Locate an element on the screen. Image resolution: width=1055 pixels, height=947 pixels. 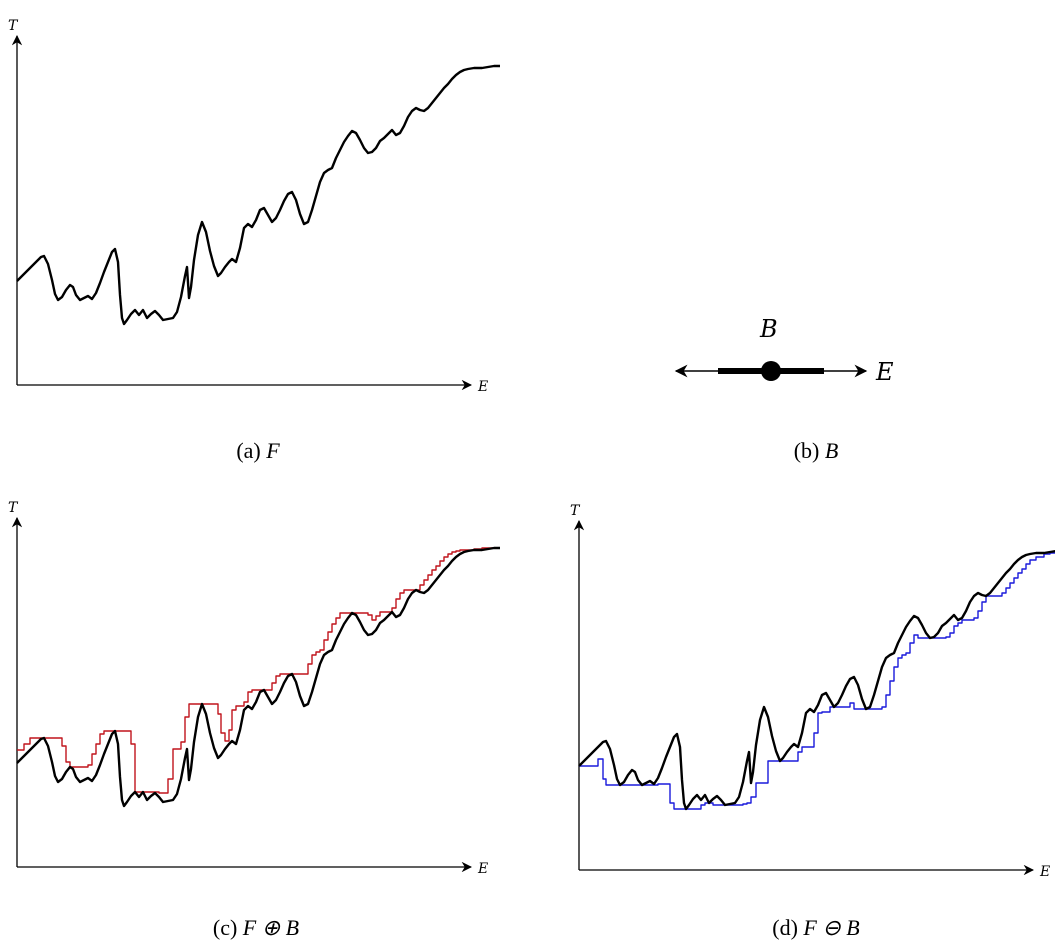
caption-math: F is located at coordinates (273, 450).